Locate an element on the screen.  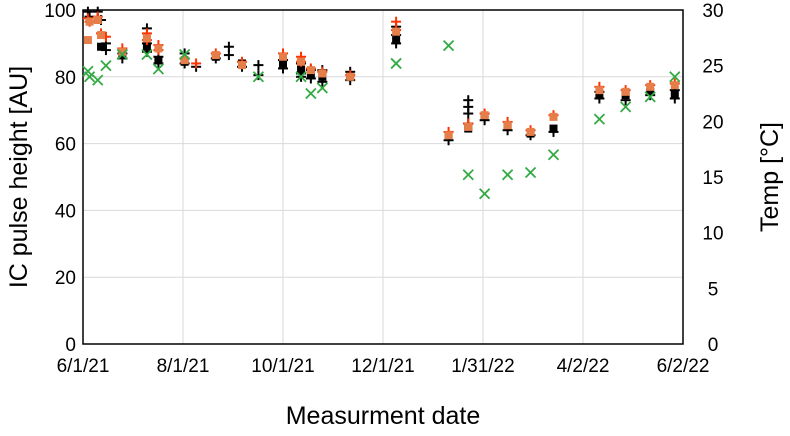
y-right-tick-label: 15 is located at coordinates (712, 178).